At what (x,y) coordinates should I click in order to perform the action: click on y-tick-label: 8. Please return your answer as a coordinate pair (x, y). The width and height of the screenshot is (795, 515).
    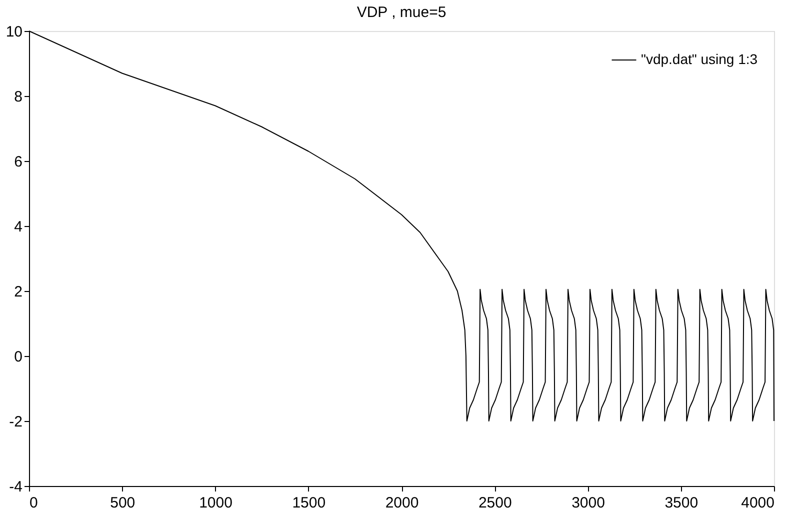
    Looking at the image, I should click on (18, 97).